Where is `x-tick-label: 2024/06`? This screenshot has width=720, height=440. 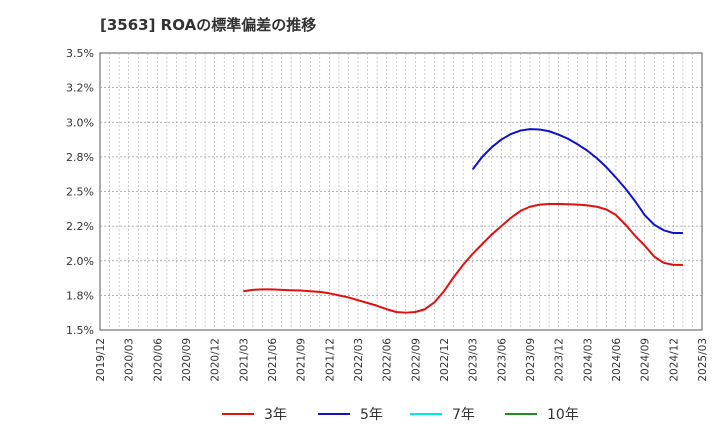 x-tick-label: 2024/06 is located at coordinates (617, 360).